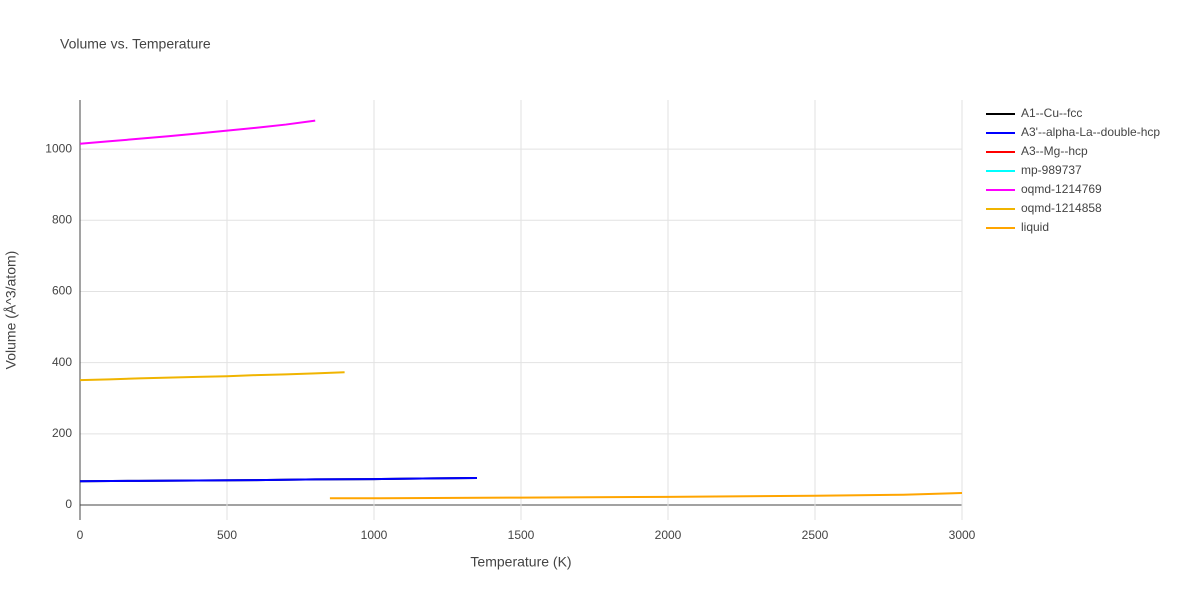  I want to click on y-tick-label: 600, so click(62, 291).